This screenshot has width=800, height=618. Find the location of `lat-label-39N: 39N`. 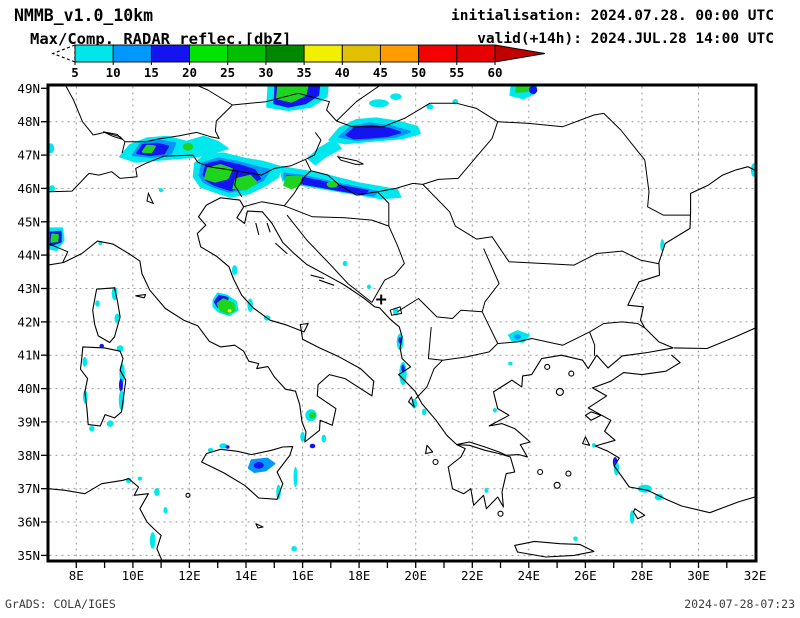

lat-label-39N: 39N is located at coordinates (28, 421).